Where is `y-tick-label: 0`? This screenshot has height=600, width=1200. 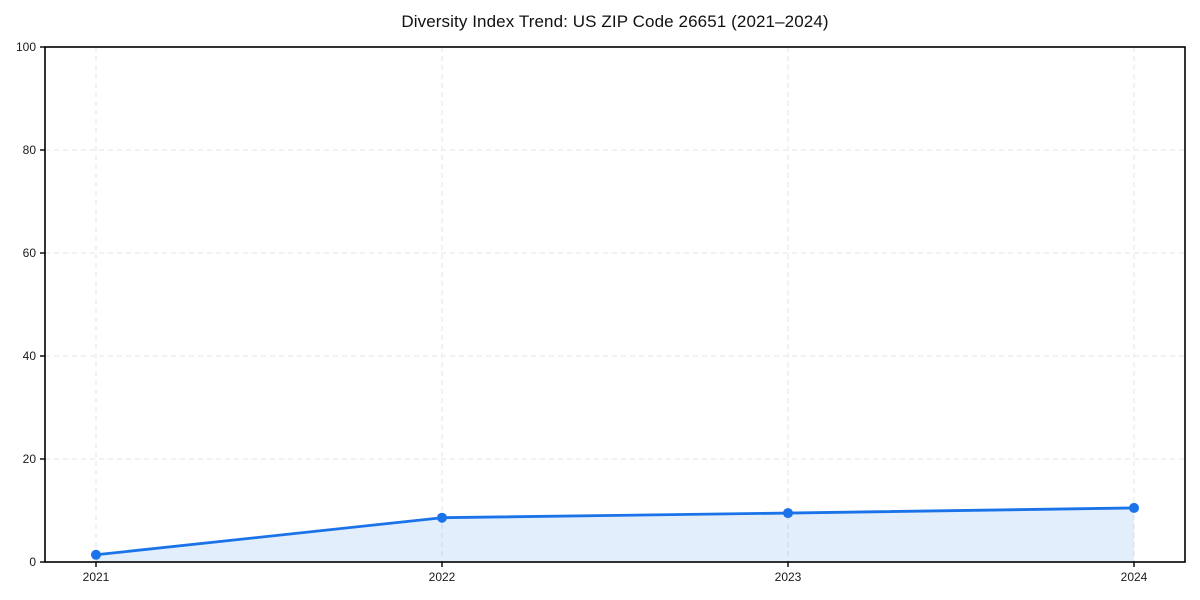
y-tick-label: 0 is located at coordinates (32, 562).